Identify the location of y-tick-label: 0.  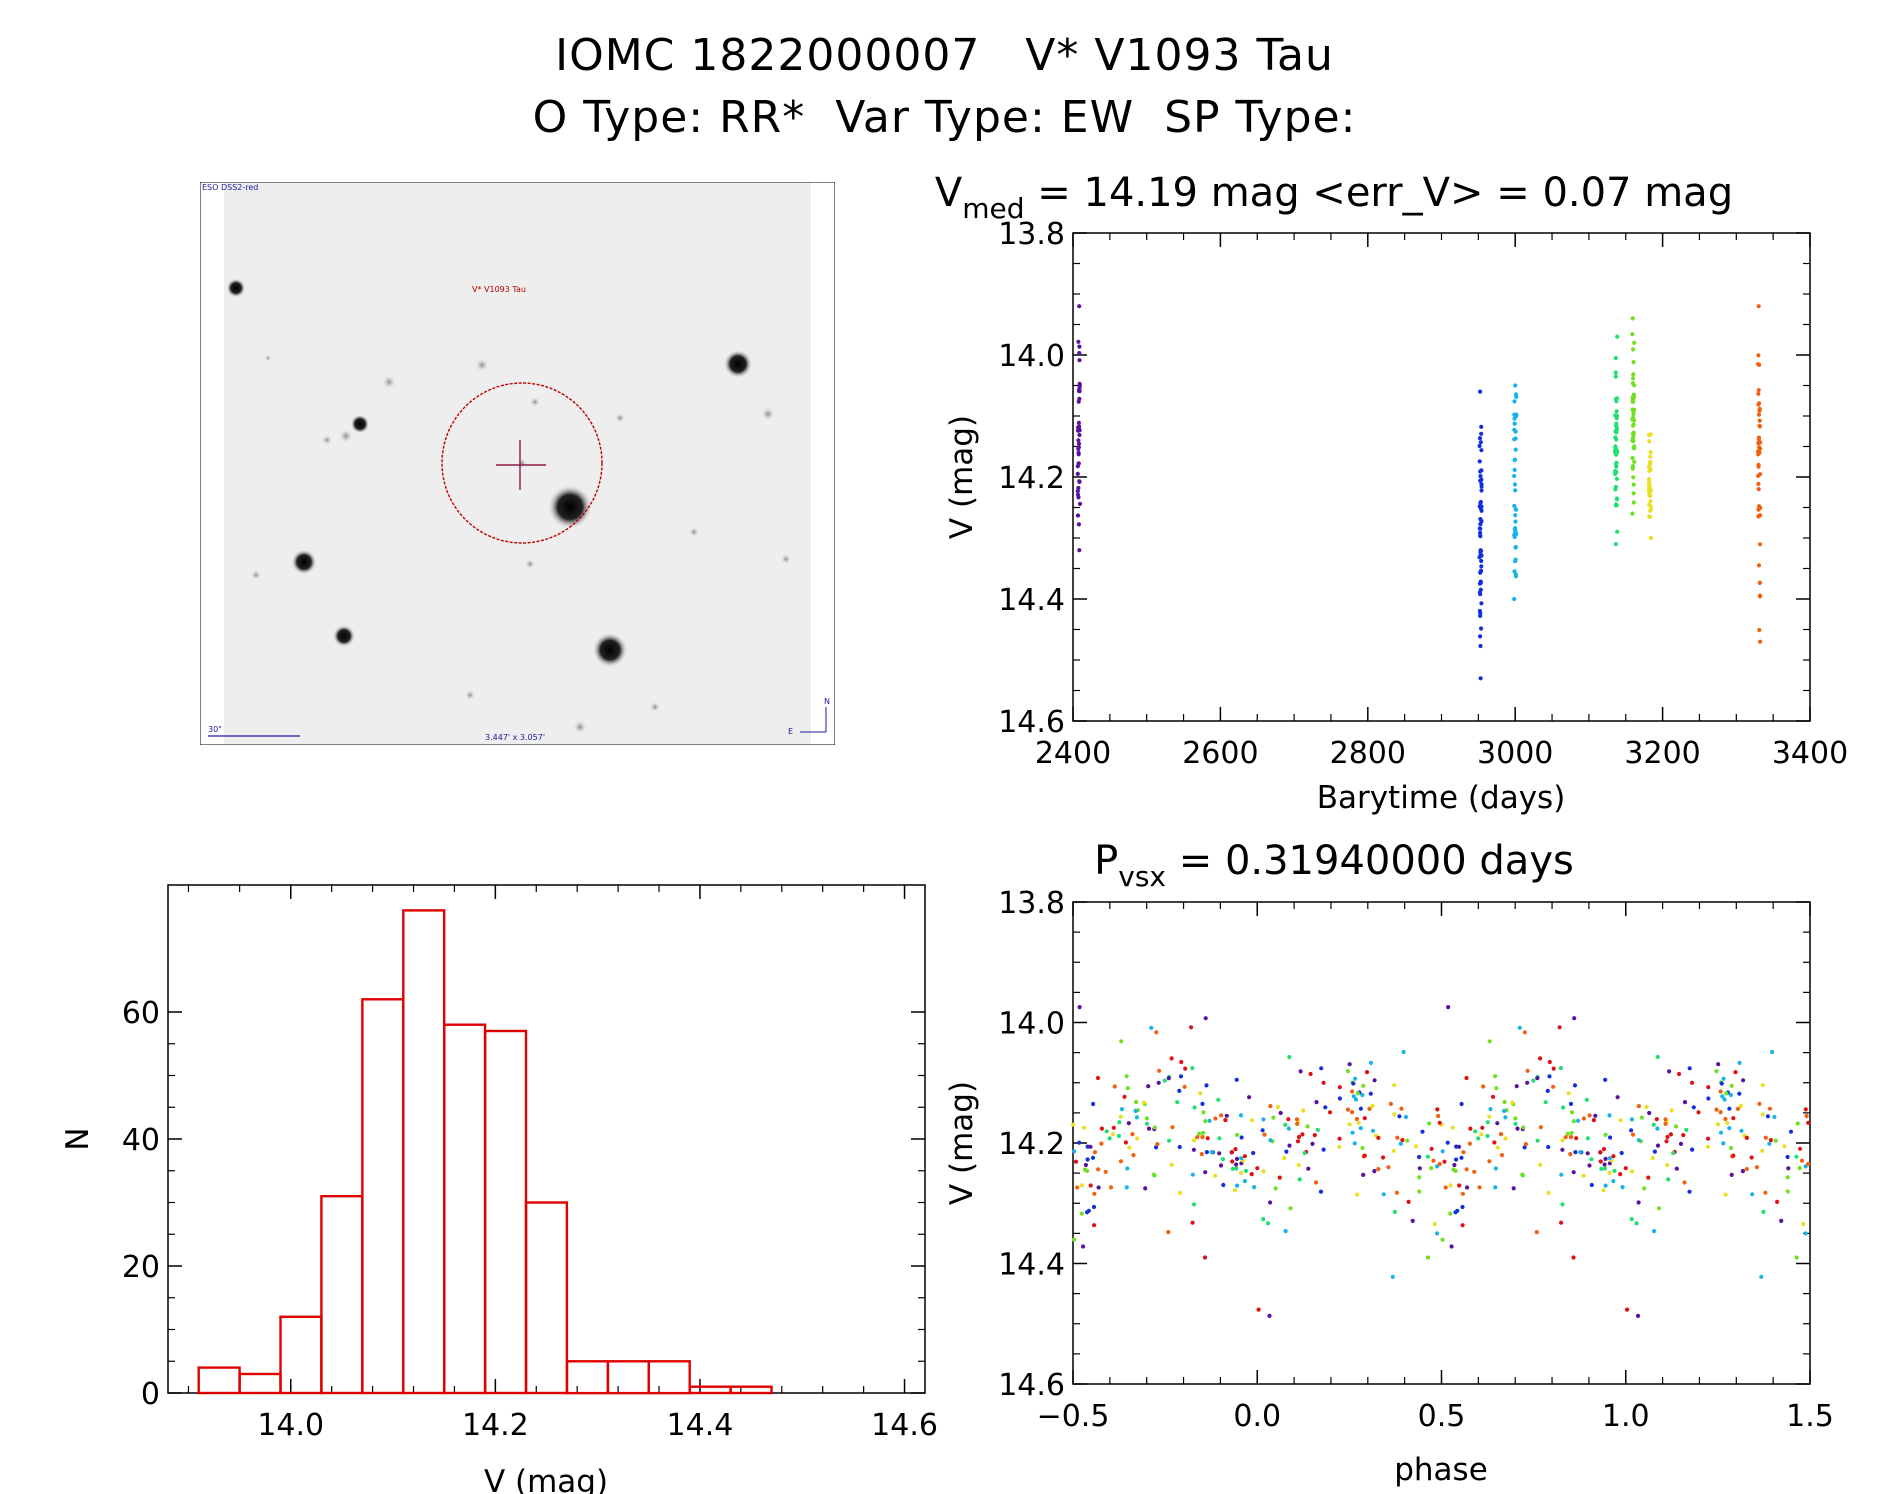
(150, 1394).